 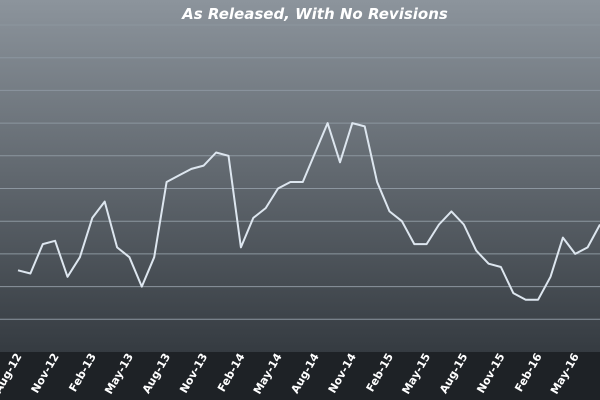 I want to click on x-axis-band, so click(x=300, y=376).